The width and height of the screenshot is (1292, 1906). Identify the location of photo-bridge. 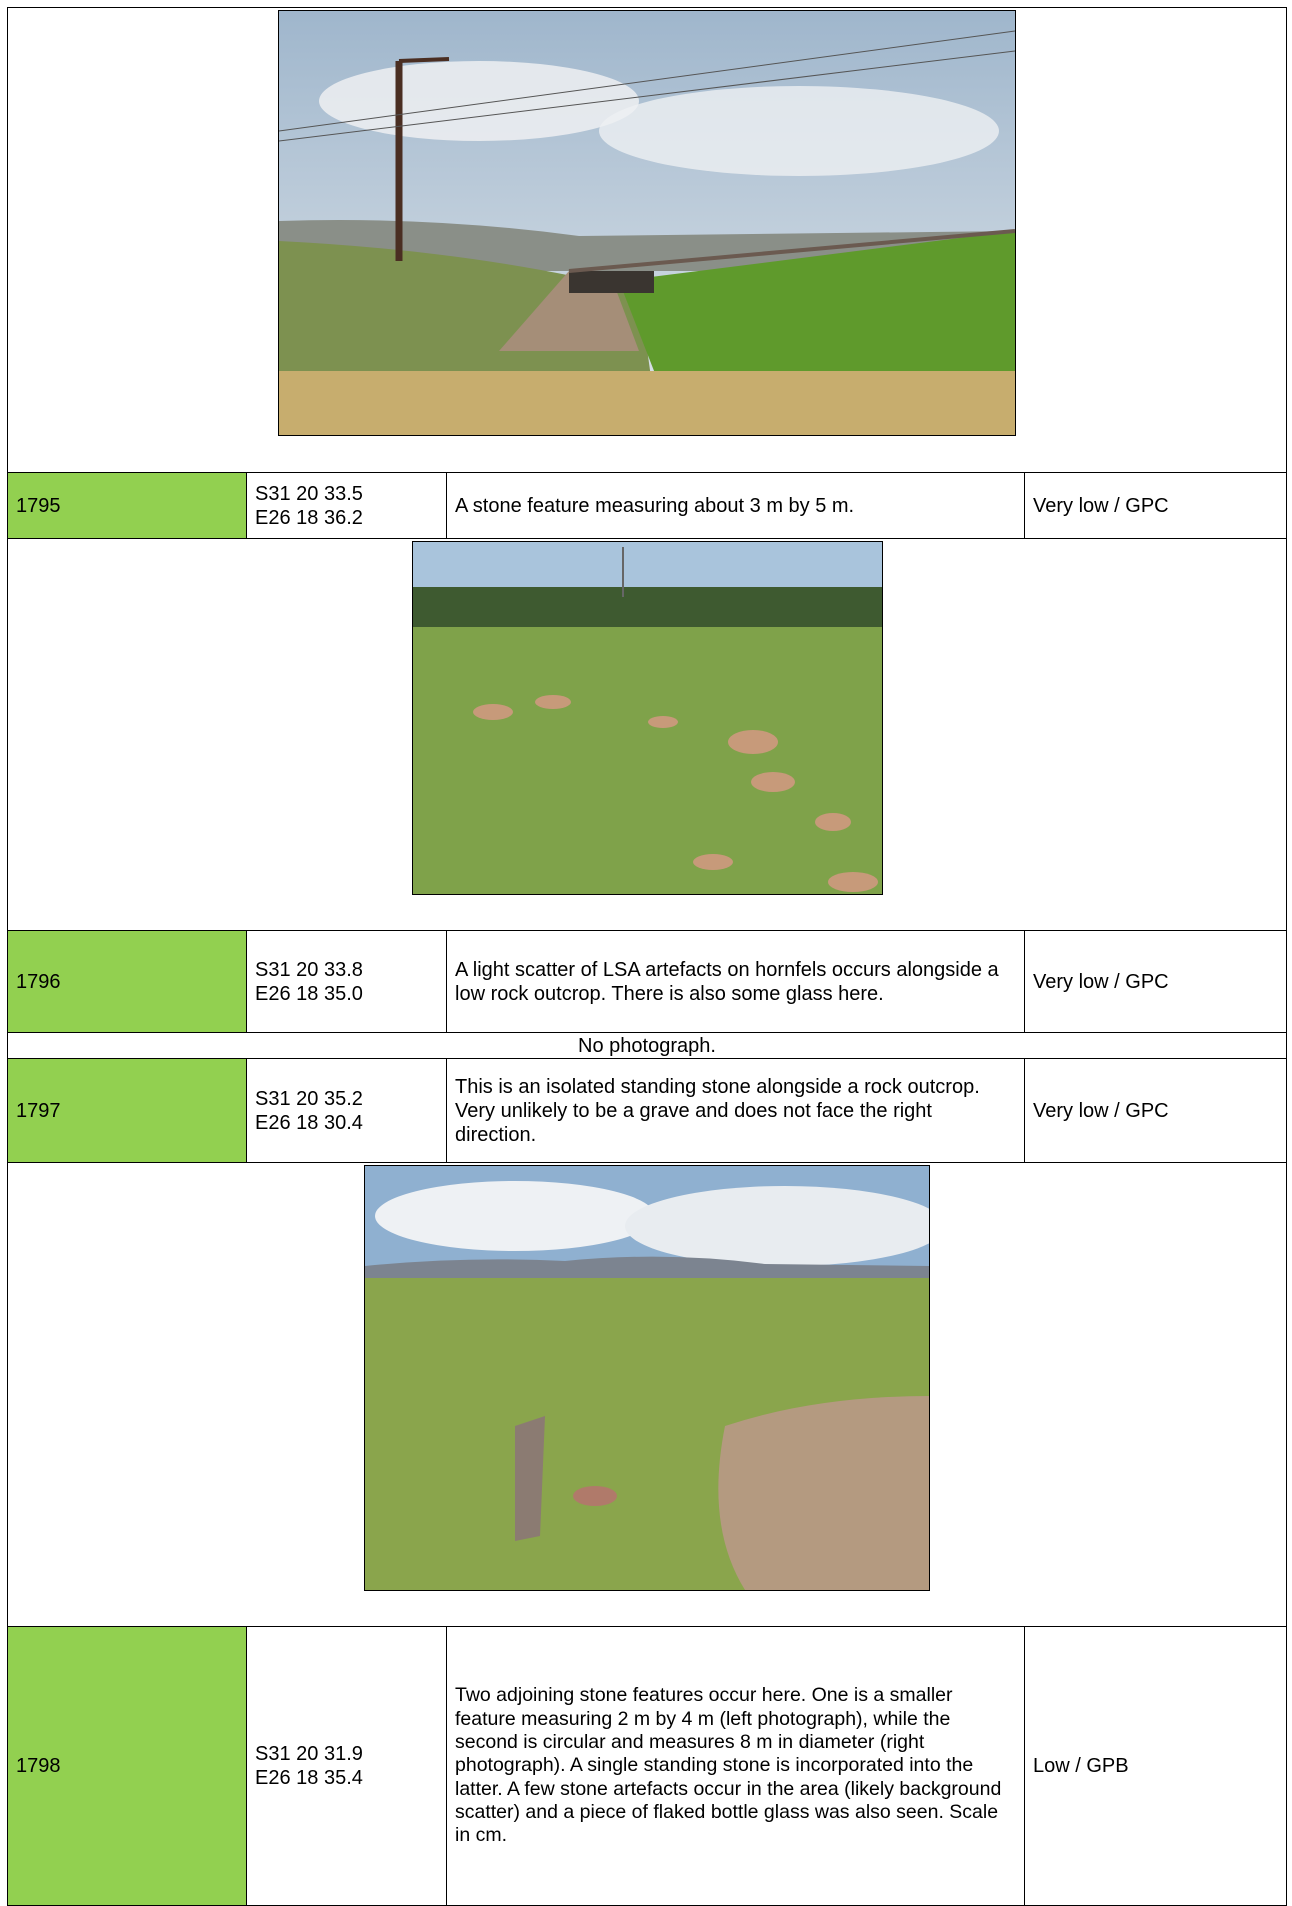
(647, 223).